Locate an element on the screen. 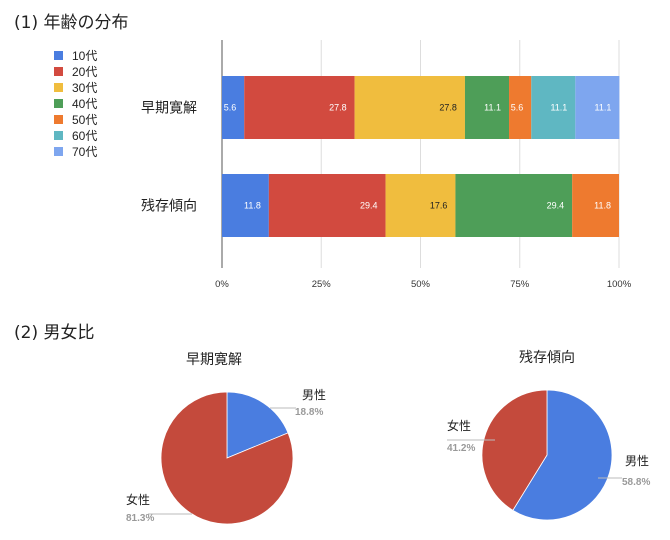  pie-title: 残存傾向 is located at coordinates (547, 358).